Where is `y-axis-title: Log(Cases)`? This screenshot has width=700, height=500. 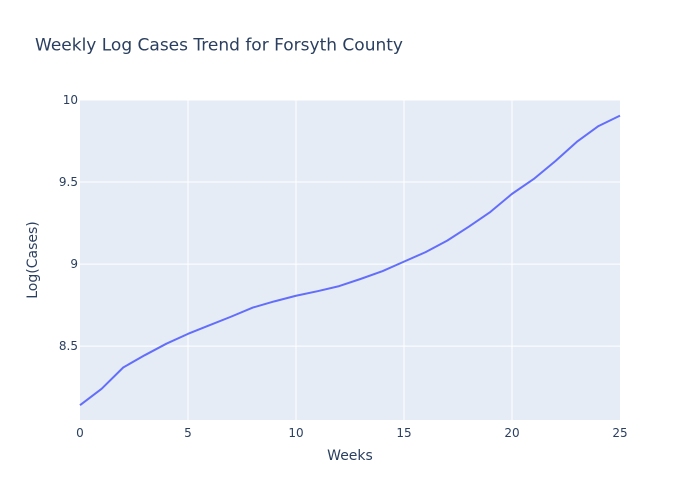 y-axis-title: Log(Cases) is located at coordinates (33, 260).